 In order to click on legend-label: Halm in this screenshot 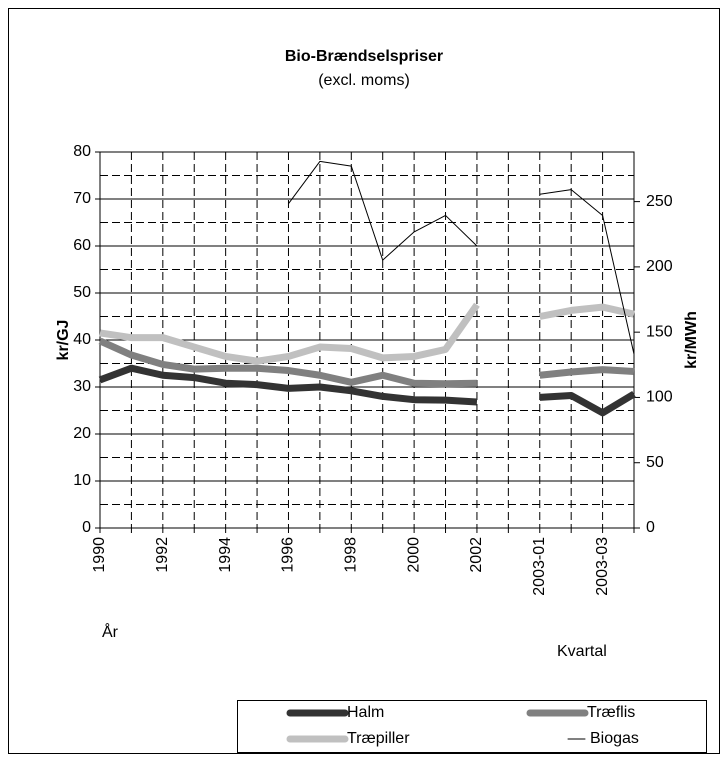, I will do `click(365, 712)`.